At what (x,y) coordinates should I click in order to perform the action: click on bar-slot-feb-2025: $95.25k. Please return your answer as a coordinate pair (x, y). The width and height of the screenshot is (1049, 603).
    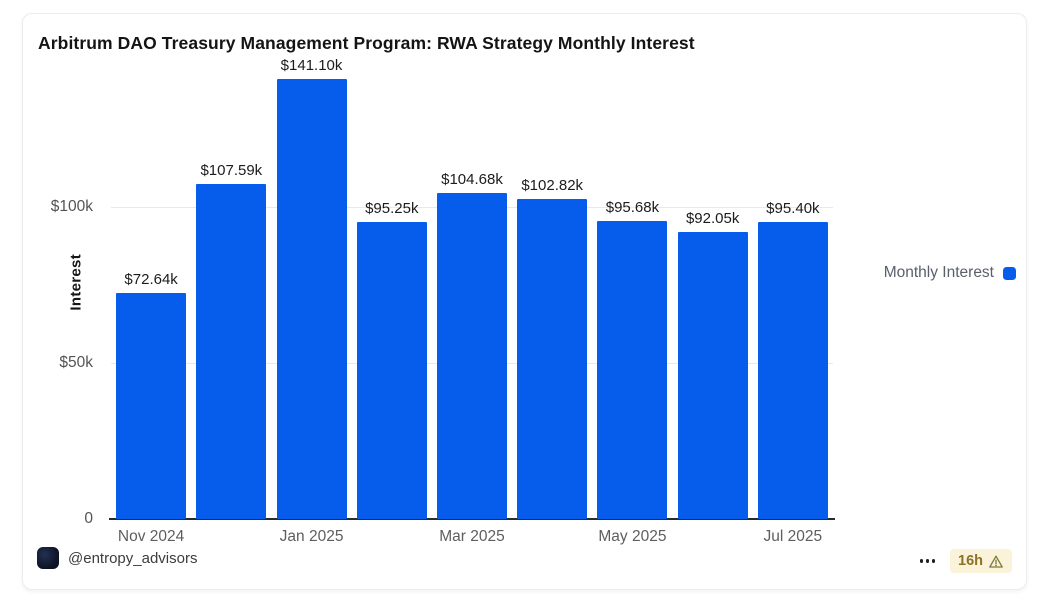
    Looking at the image, I should click on (392, 290).